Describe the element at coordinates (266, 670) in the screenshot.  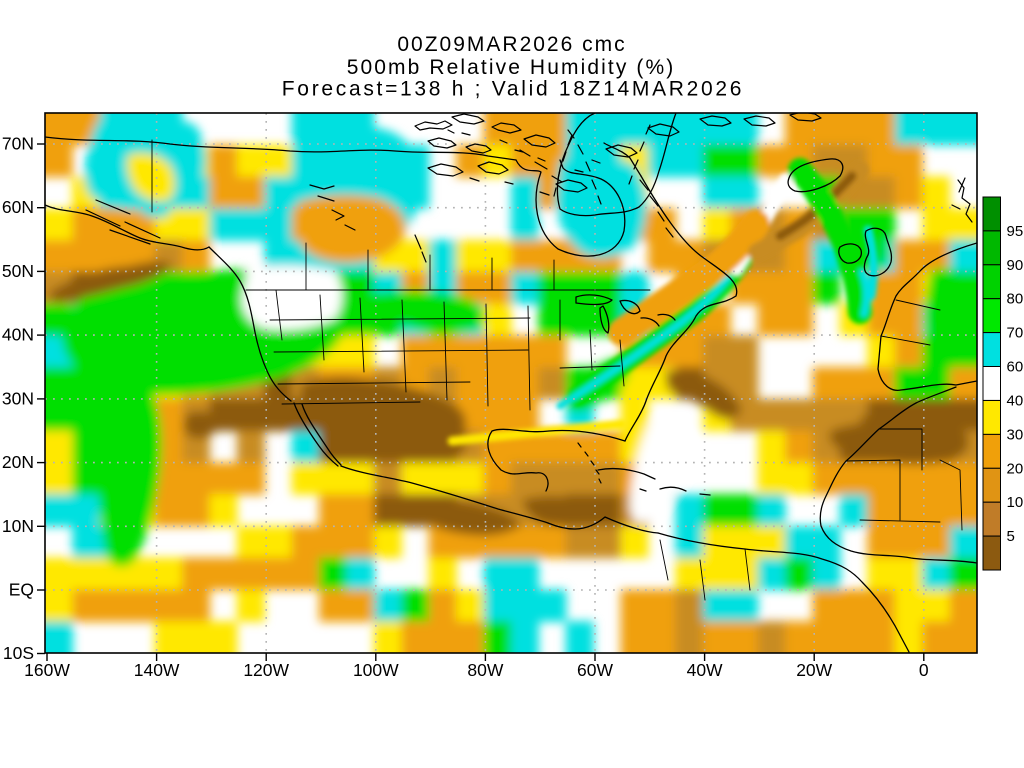
I see `svg-text: 120W` at that location.